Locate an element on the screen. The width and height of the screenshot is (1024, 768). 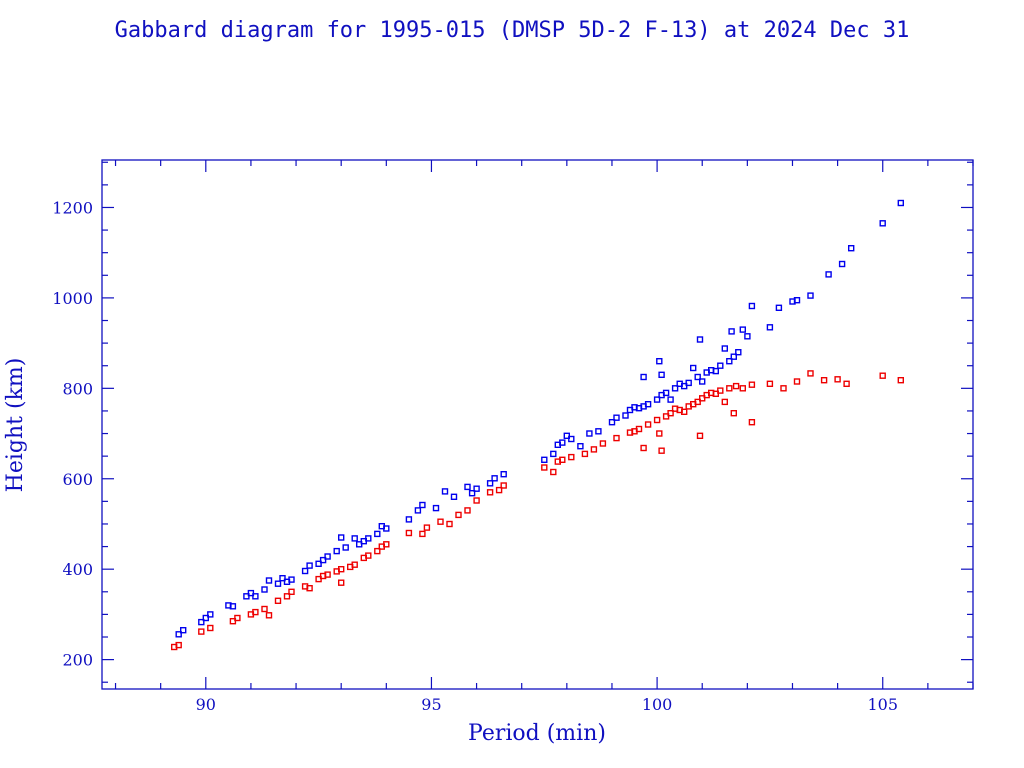
y-axis-label: Height (km) is located at coordinates (15, 425).